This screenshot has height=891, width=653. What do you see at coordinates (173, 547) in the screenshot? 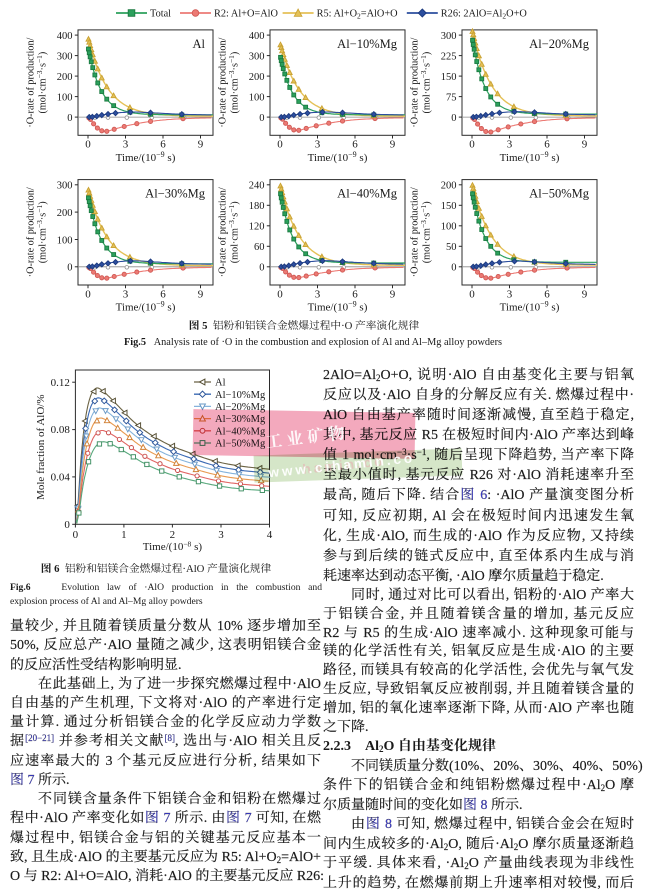
I see `svg-text: Time/(10−8 s)` at bounding box center [173, 547].